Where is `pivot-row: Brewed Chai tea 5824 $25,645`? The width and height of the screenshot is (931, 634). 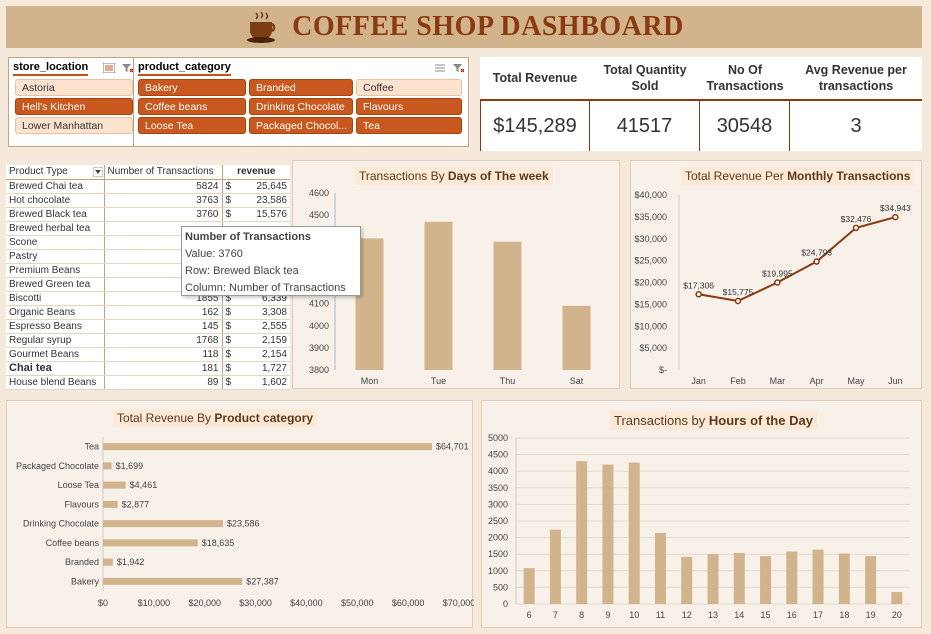 pivot-row: Brewed Chai tea 5824 $25,645 is located at coordinates (148, 186).